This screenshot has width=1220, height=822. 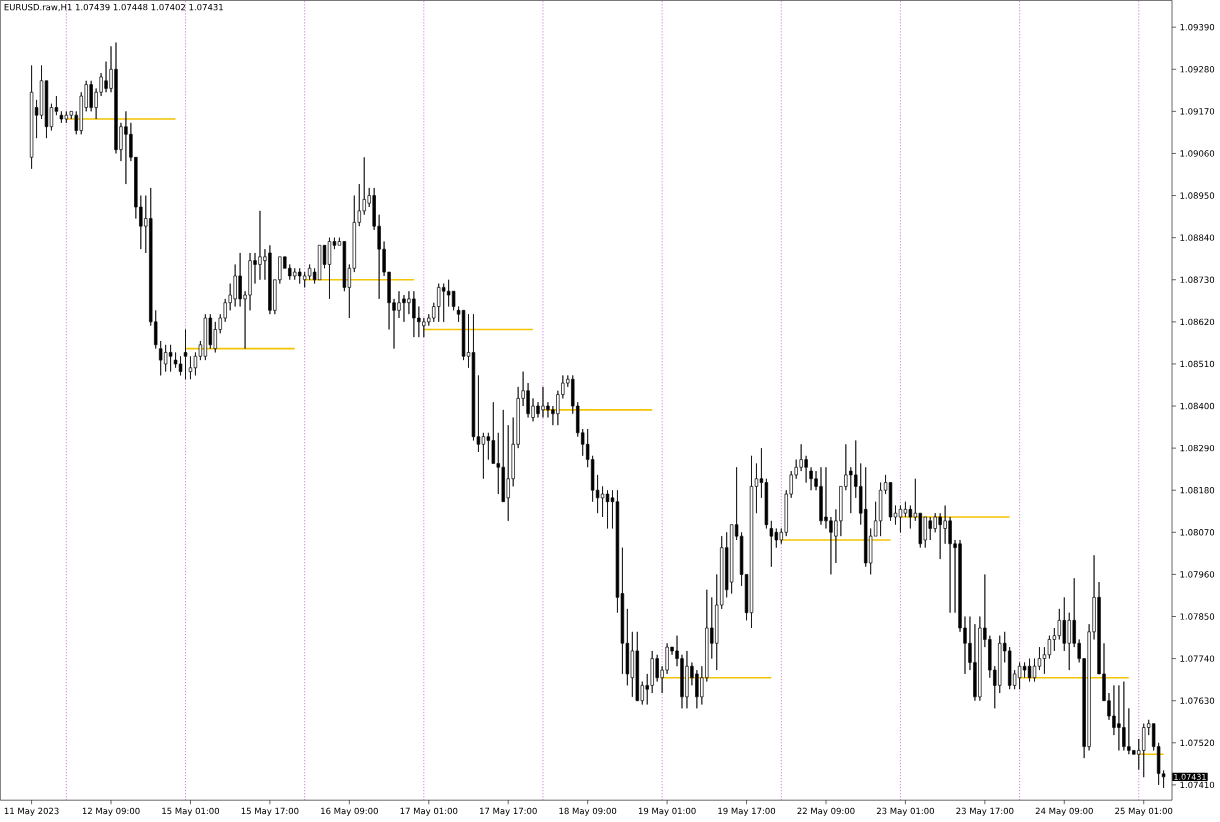 I want to click on y-tick-label: 1.09170, so click(x=1197, y=111).